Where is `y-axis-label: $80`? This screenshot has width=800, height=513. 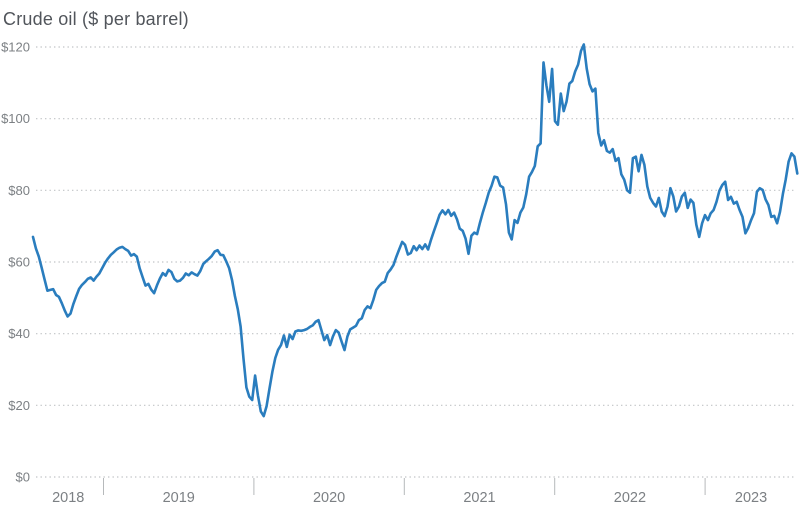
y-axis-label: $80 is located at coordinates (19, 190).